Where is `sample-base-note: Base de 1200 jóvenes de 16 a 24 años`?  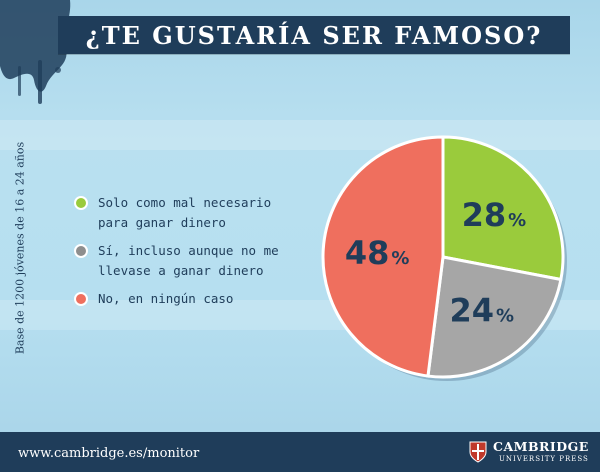 sample-base-note: Base de 1200 jóvenes de 16 a 24 años is located at coordinates (20, 248).